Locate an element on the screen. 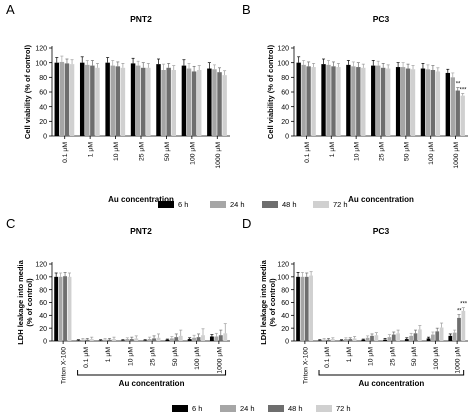  legend-top: 6 h 24 h 48 h 72 h is located at coordinates (253, 204).